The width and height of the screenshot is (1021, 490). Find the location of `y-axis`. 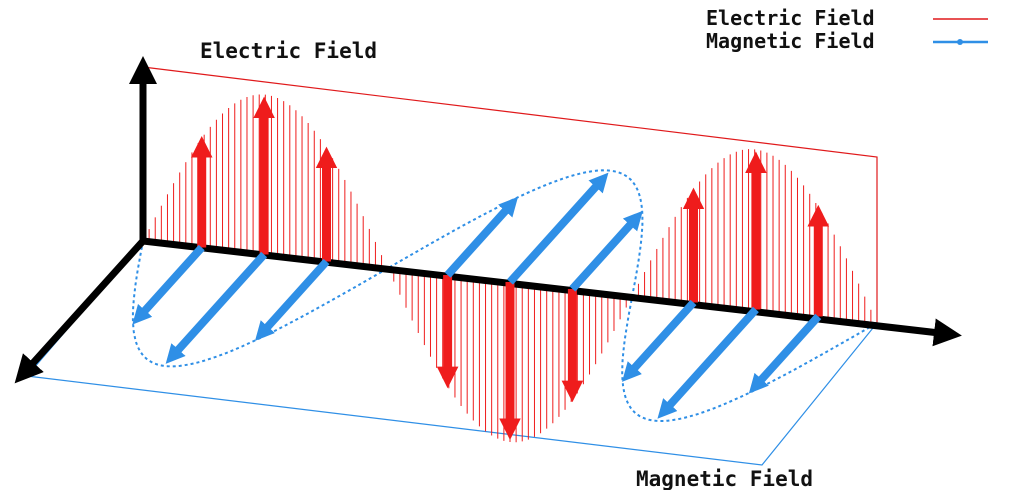

y-axis is located at coordinates (80, 311).